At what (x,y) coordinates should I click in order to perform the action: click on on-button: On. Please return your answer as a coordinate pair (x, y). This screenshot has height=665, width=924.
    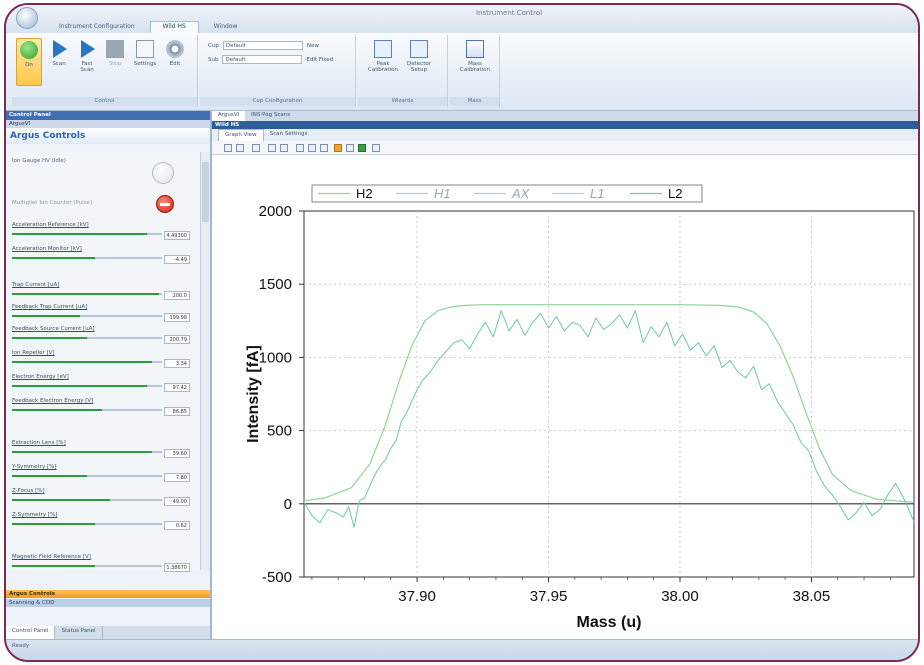
    Looking at the image, I should click on (29, 62).